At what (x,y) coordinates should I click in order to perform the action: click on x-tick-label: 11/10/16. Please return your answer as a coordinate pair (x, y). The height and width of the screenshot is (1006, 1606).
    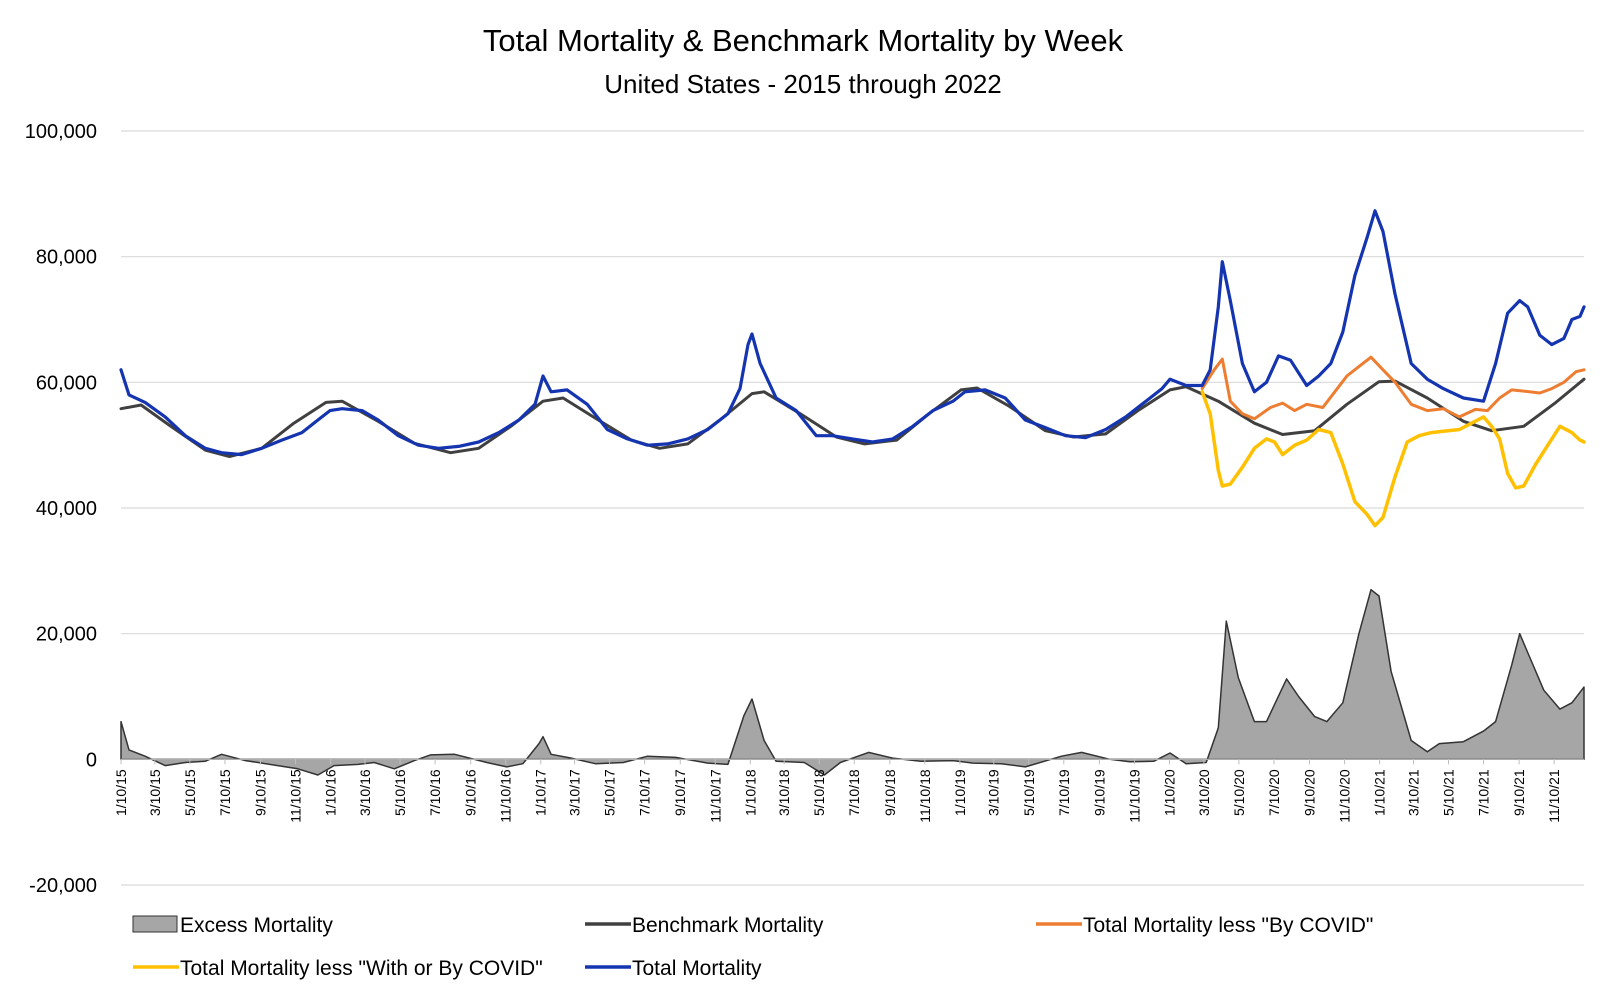
    Looking at the image, I should click on (506, 796).